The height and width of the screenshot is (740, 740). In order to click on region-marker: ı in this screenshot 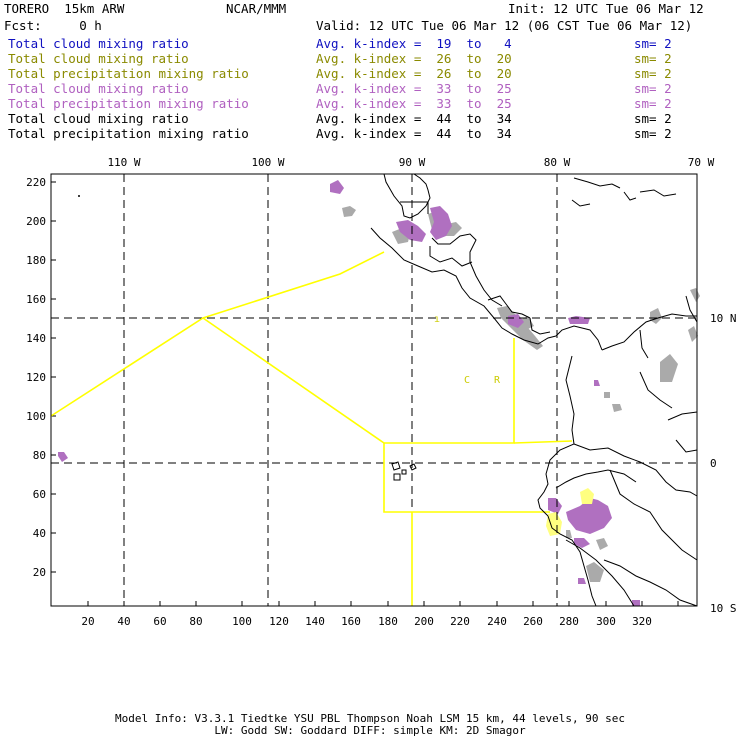, I will do `click(437, 319)`.